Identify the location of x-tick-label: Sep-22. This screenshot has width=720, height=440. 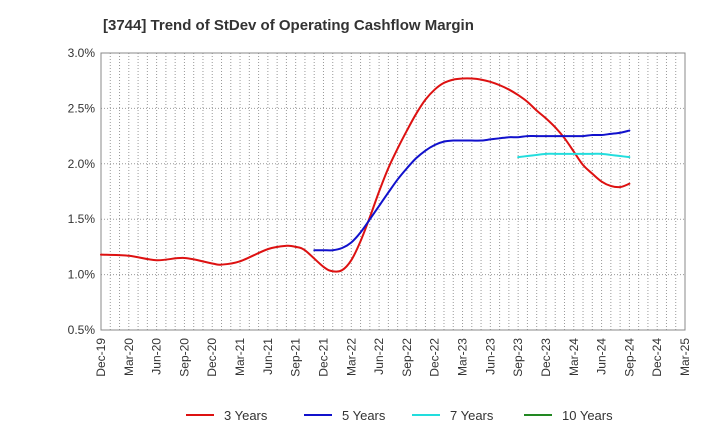
(407, 357).